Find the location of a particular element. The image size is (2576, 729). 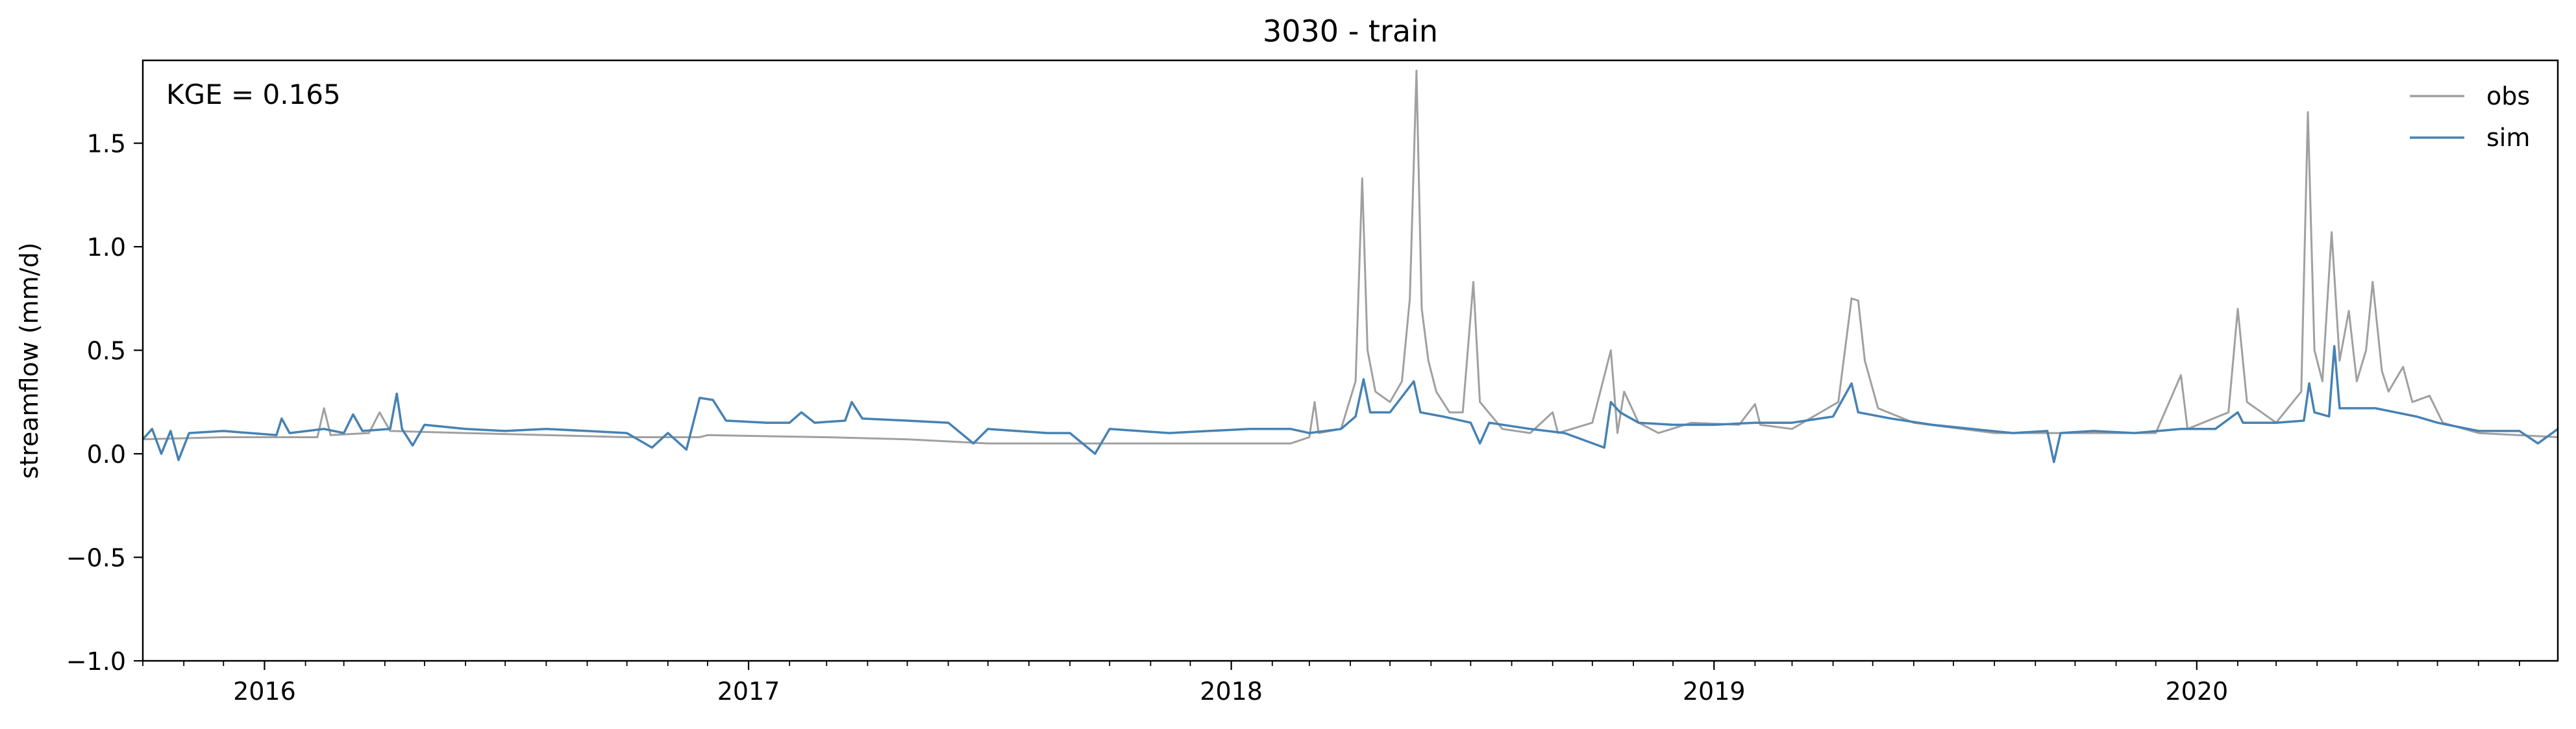

x-tick-label: 2020 is located at coordinates (2196, 691).